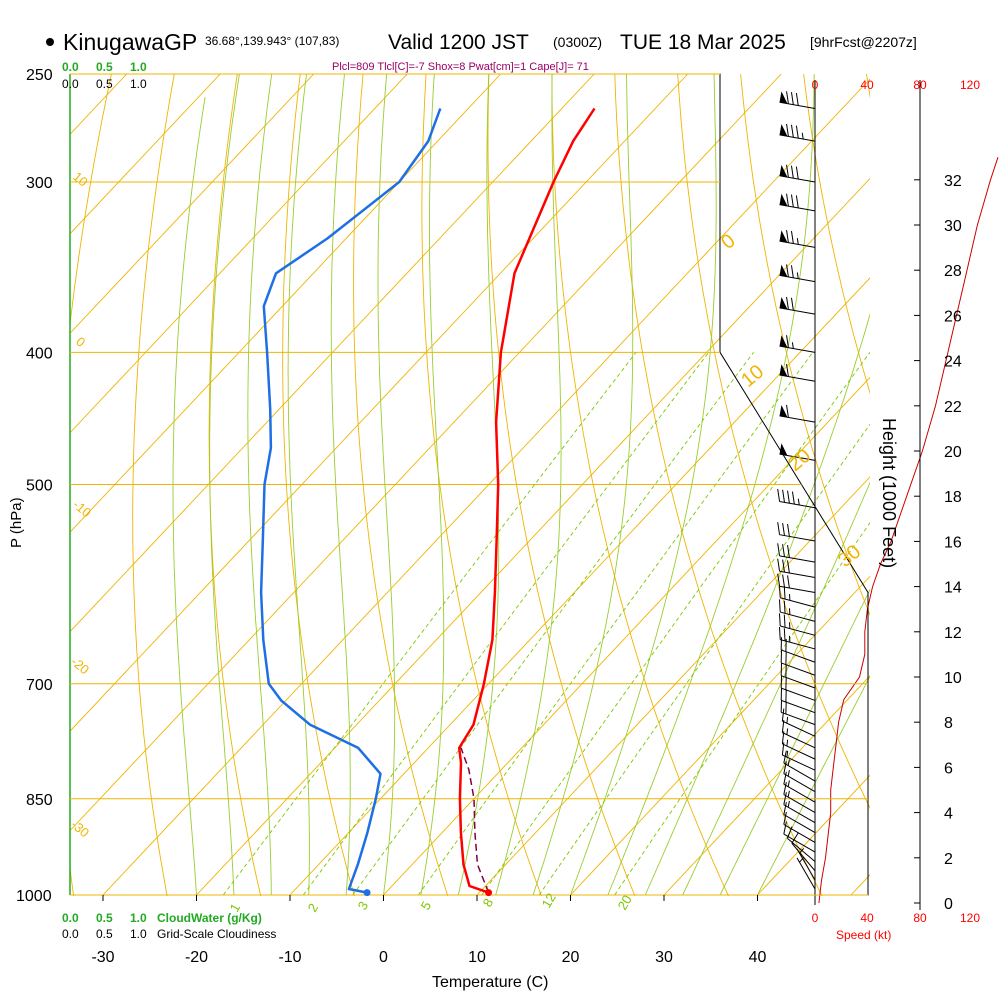 The image size is (1000, 1000). What do you see at coordinates (80, 342) in the screenshot?
I see `dry-adiabat-label: 0` at bounding box center [80, 342].